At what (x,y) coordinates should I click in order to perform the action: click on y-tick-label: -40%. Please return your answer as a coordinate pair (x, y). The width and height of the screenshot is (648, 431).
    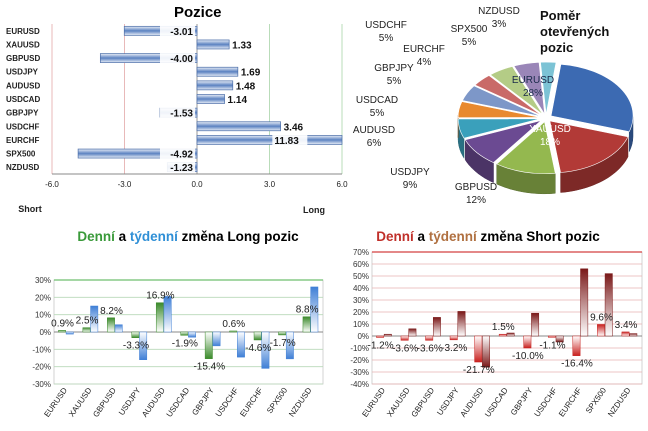
    Looking at the image, I should click on (359, 384).